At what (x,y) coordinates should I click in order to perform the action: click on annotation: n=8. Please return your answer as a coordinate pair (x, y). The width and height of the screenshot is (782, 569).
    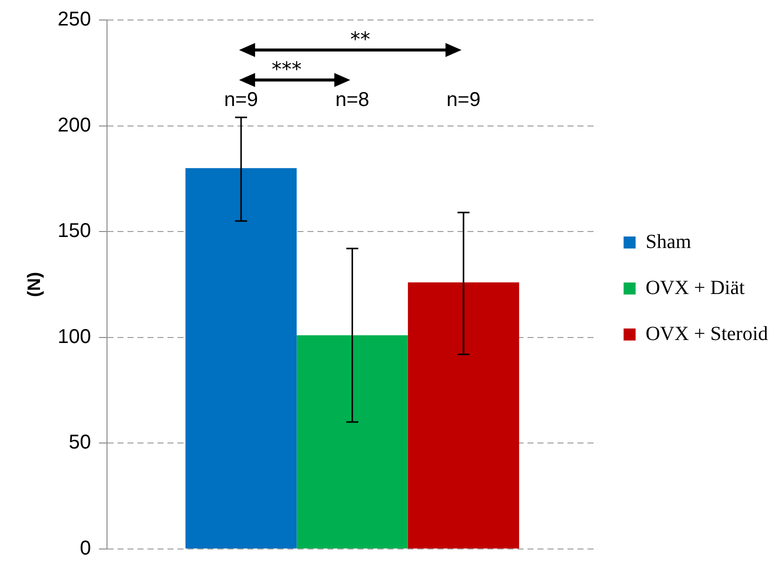
    Looking at the image, I should click on (352, 100).